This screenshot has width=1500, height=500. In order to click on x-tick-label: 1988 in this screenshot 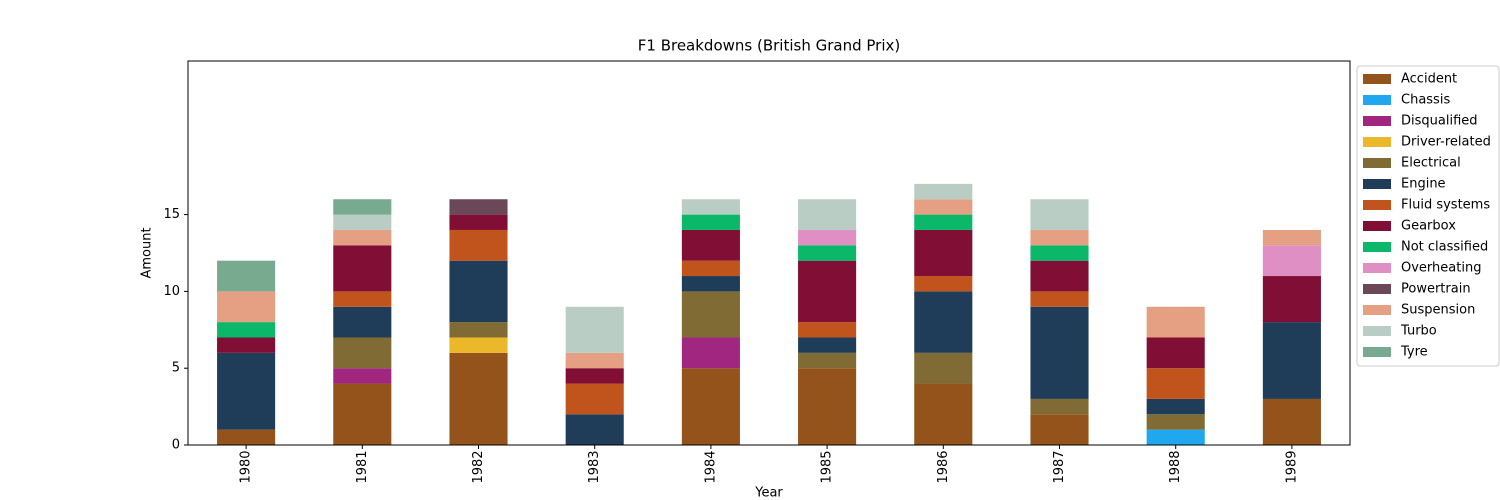, I will do `click(1175, 466)`.